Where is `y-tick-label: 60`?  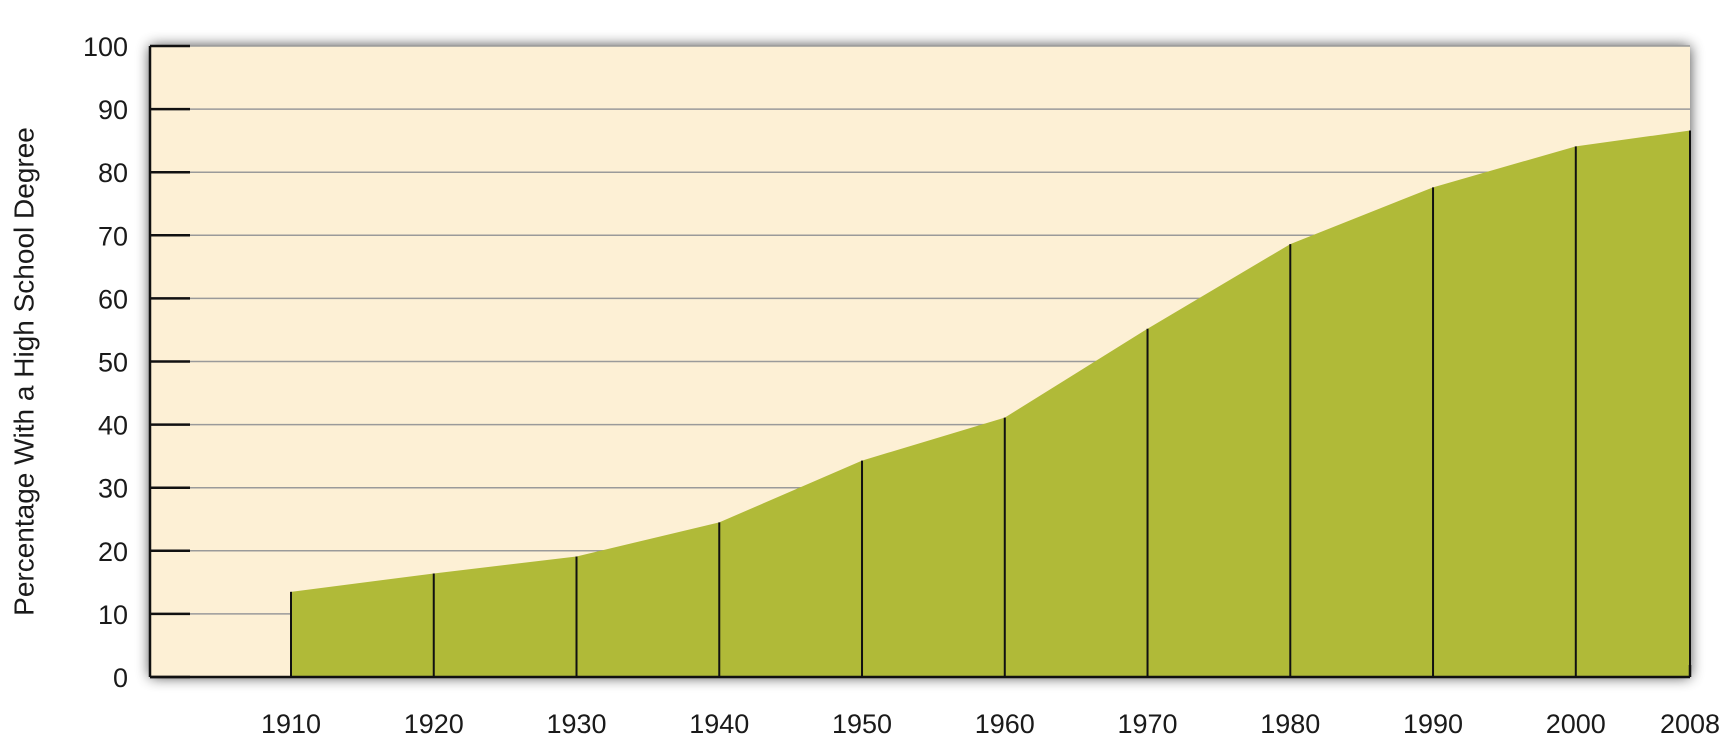 y-tick-label: 60 is located at coordinates (113, 299).